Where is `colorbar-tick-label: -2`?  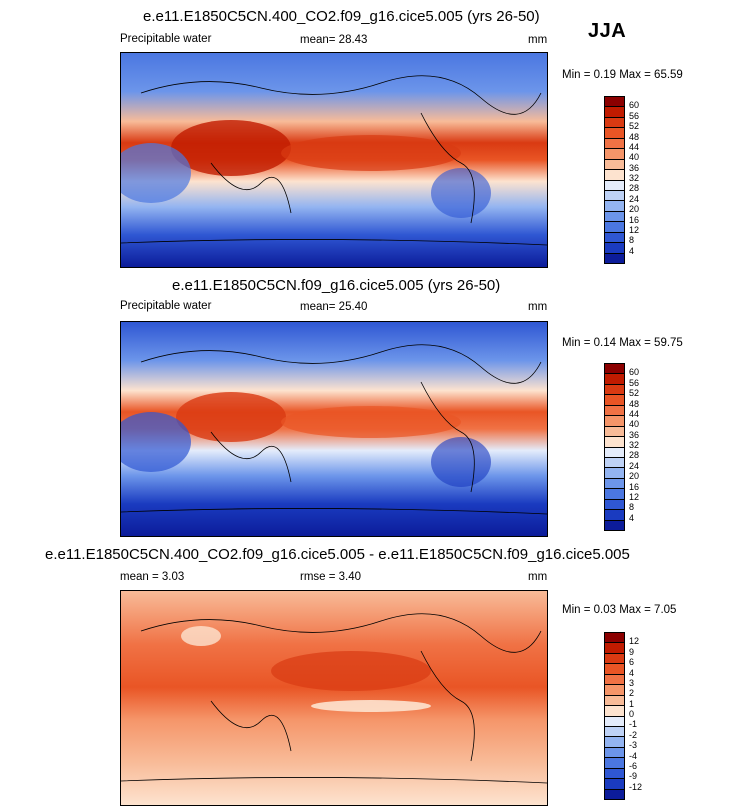
colorbar-tick-label: -2 is located at coordinates (633, 734).